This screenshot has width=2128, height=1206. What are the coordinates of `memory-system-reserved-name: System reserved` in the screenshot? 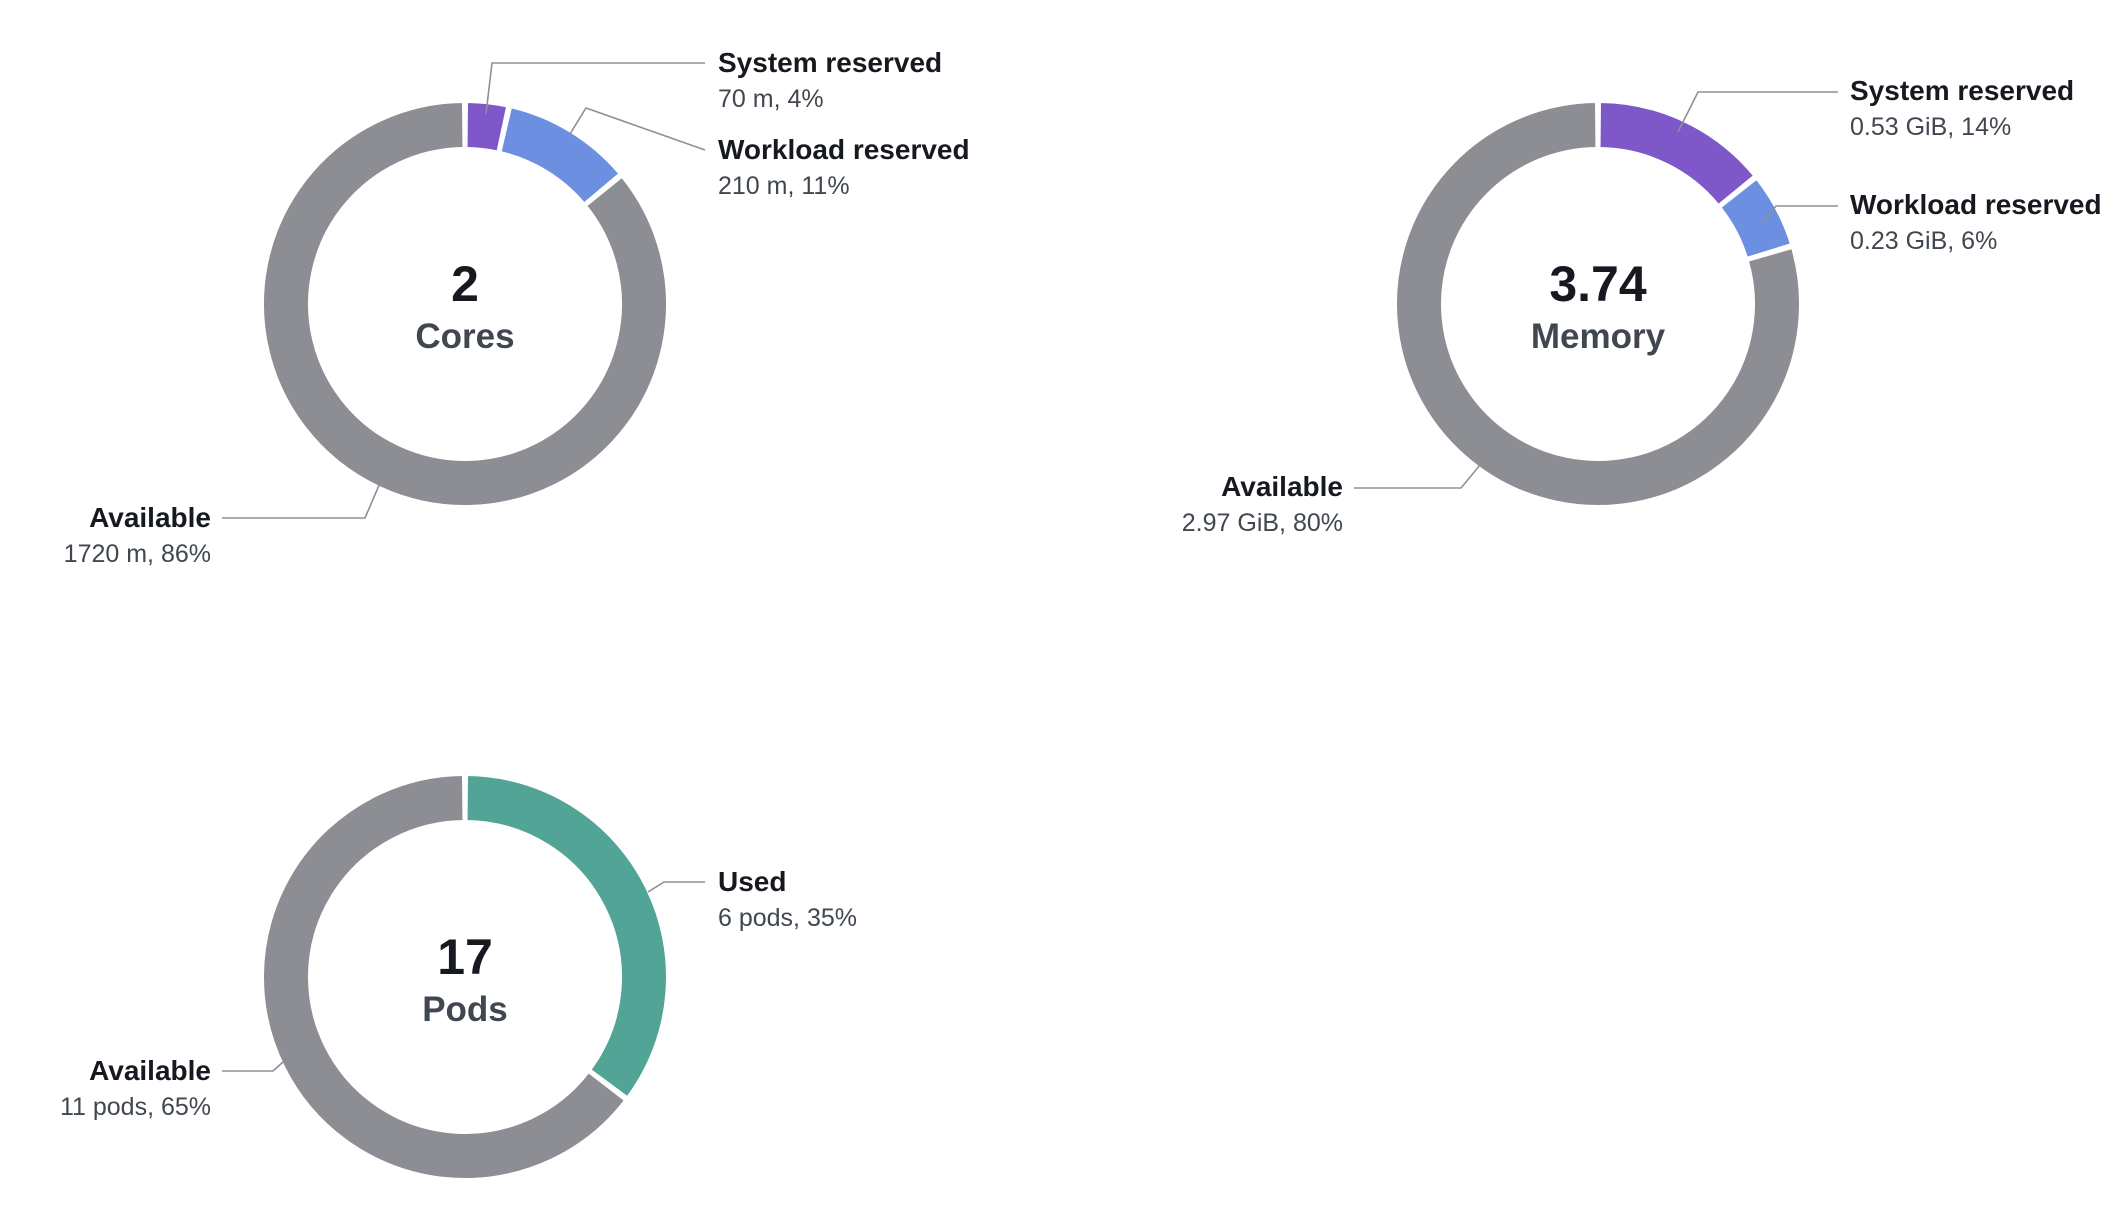 It's located at (1962, 90).